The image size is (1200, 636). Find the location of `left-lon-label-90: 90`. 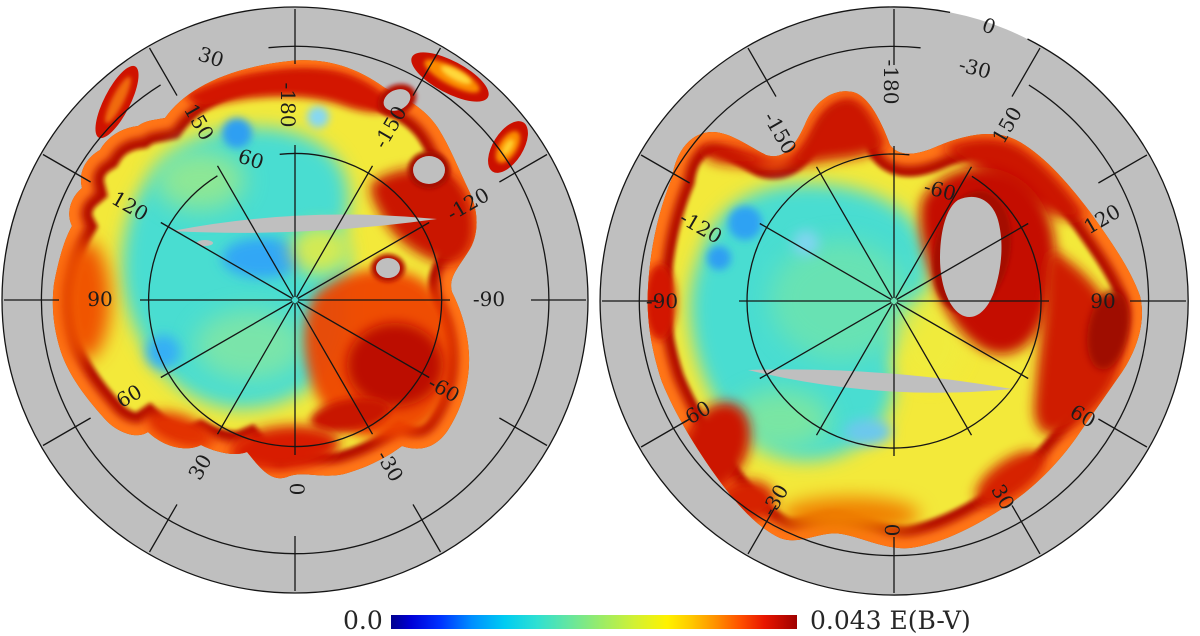

left-lon-label-90: 90 is located at coordinates (100, 299).